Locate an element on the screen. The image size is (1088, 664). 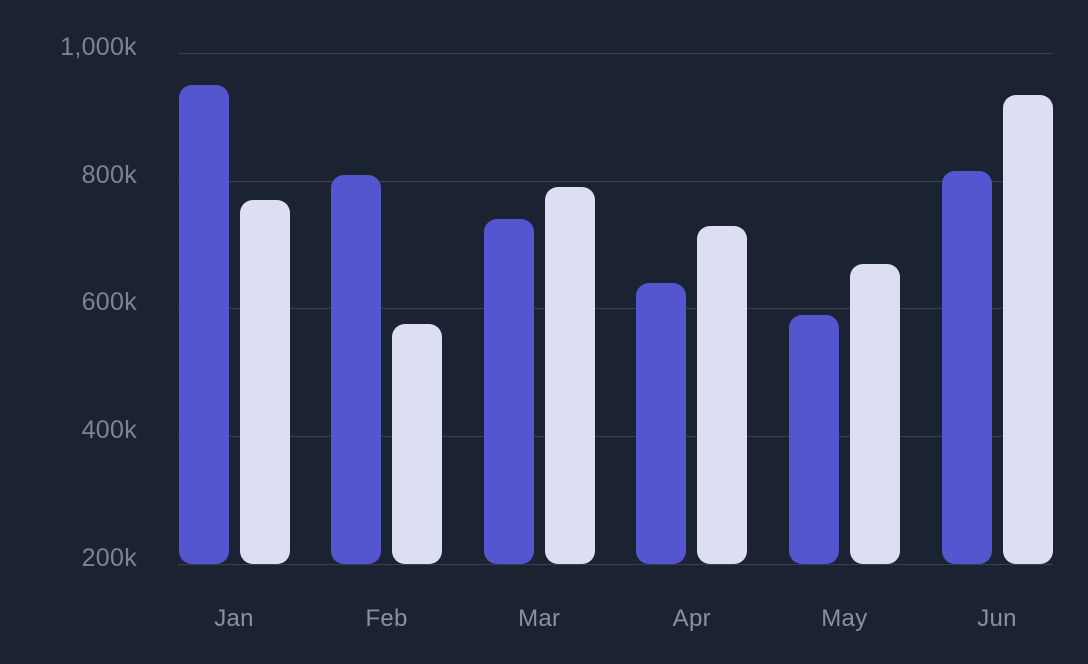
y-tick-label: 400k is located at coordinates (109, 429).